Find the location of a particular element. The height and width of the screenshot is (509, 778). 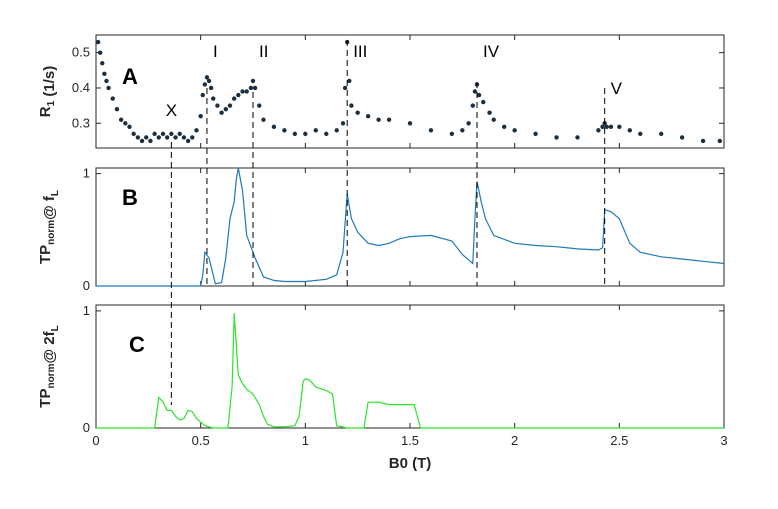

marker-label-V: V is located at coordinates (617, 88).